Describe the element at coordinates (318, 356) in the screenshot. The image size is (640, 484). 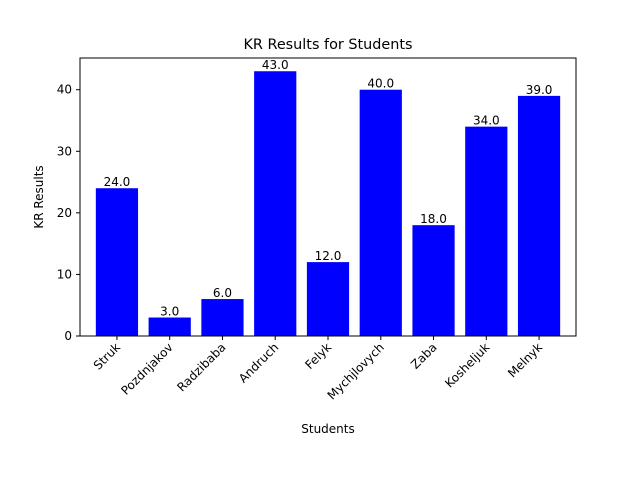
I see `x-tick-label: Felyk` at that location.